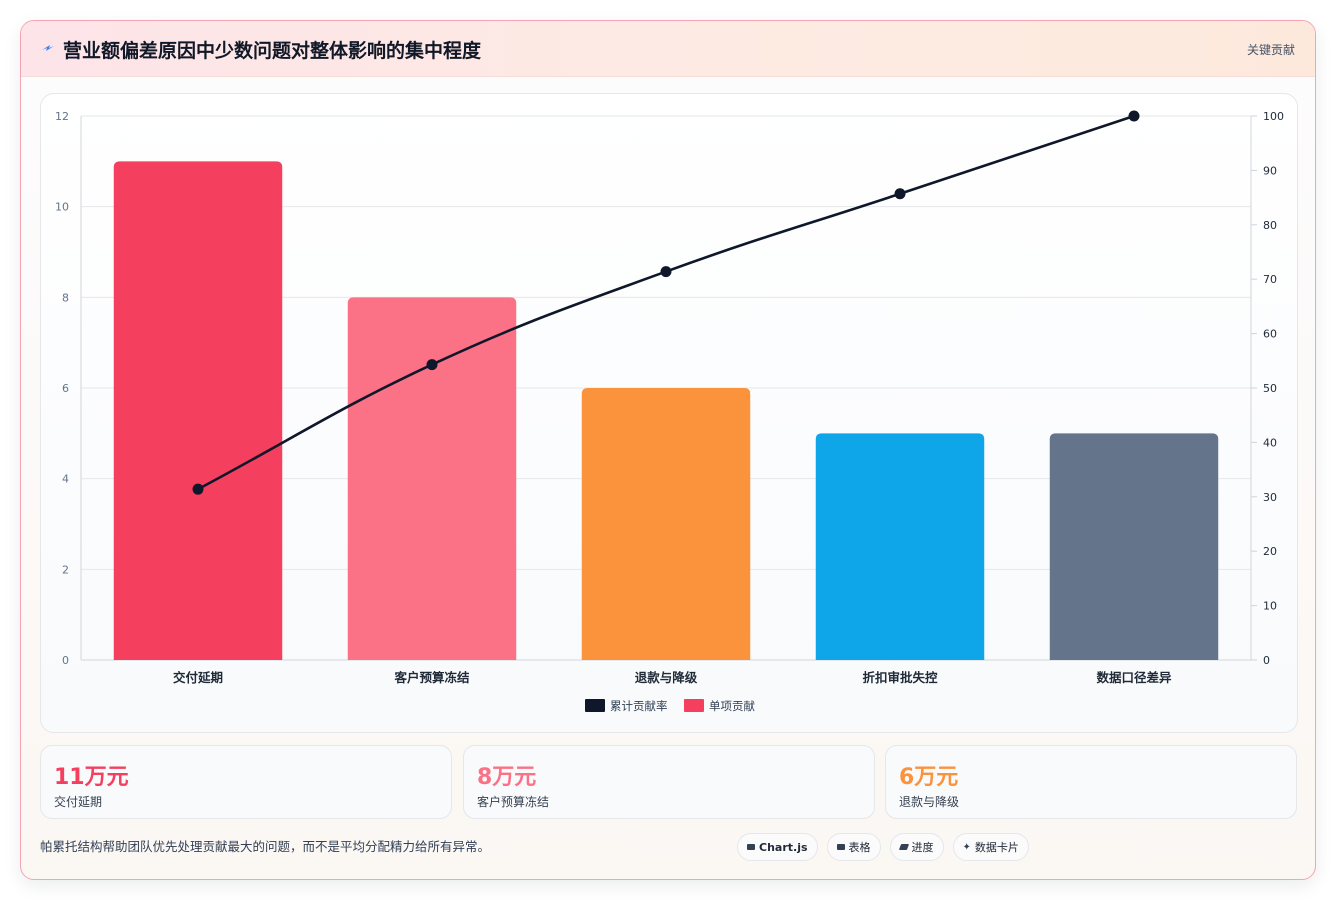 This screenshot has width=1336, height=900. Describe the element at coordinates (1133, 677) in the screenshot. I see `x-category-label: 数据口径差异` at that location.